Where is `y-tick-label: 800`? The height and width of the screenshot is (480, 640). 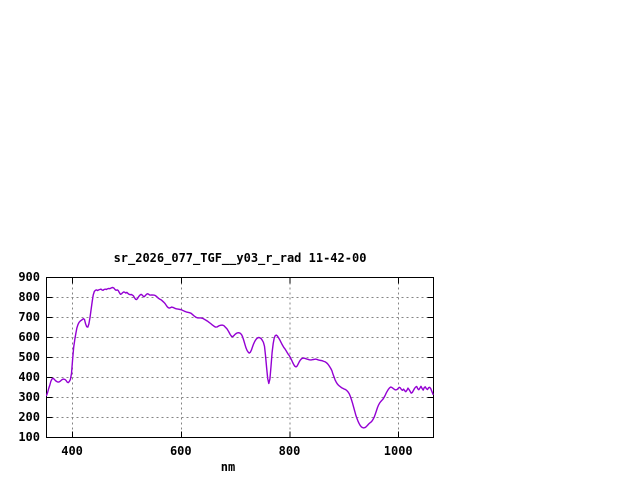
y-tick-label: 800 is located at coordinates (29, 297).